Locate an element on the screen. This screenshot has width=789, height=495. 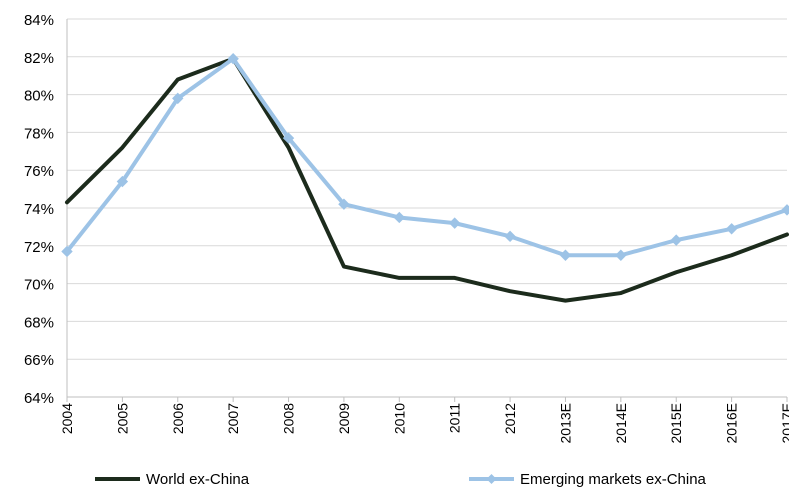
y-tick-label: 68% is located at coordinates (39, 322).